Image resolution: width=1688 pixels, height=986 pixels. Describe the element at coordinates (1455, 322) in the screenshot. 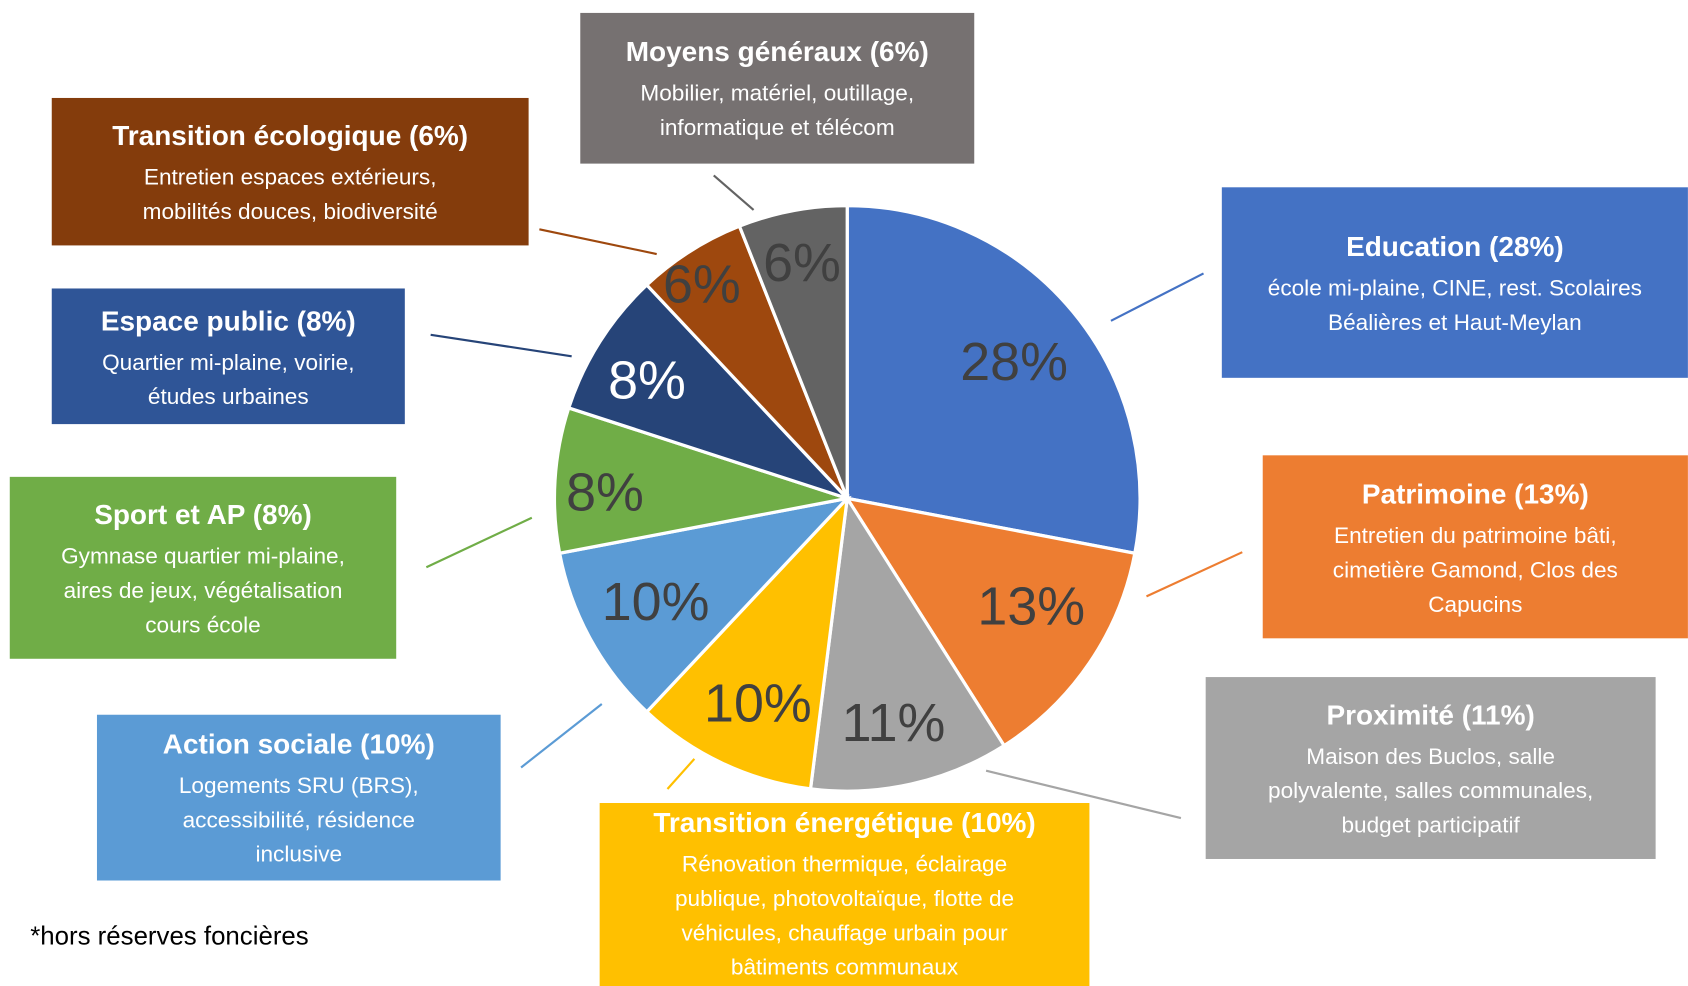

I see `callout-text: Béalières et Haut-Meylan` at that location.